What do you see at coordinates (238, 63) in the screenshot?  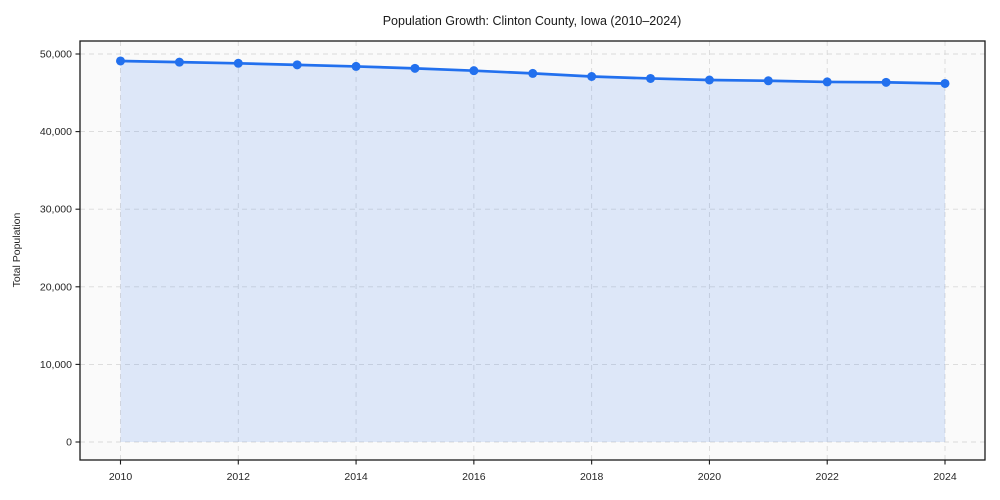 I see `data-point-2012` at bounding box center [238, 63].